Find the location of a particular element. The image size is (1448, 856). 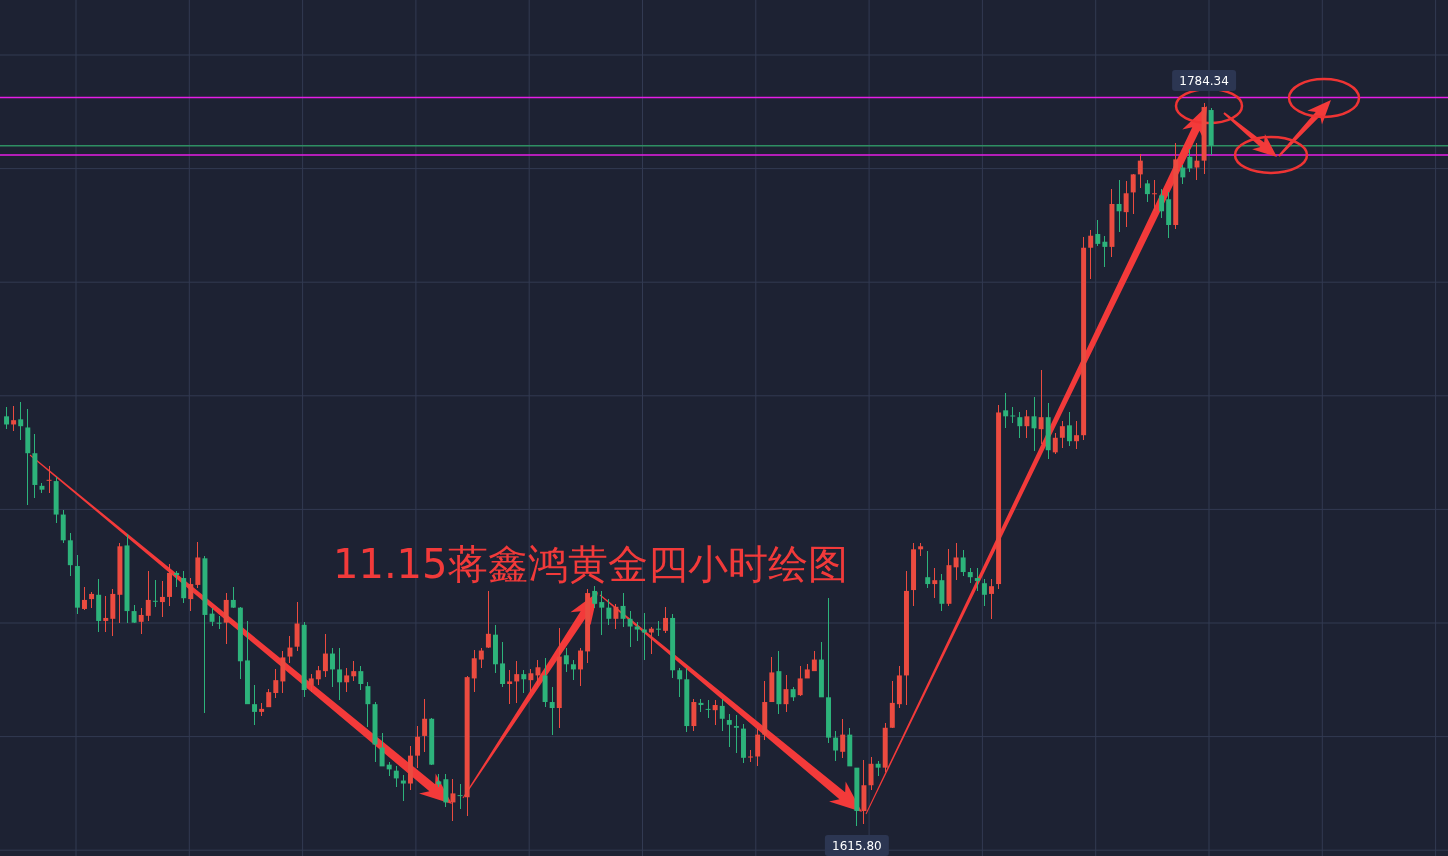

text: 11.15蒋鑫鸿黄金四小时绘图 is located at coordinates (590, 564).